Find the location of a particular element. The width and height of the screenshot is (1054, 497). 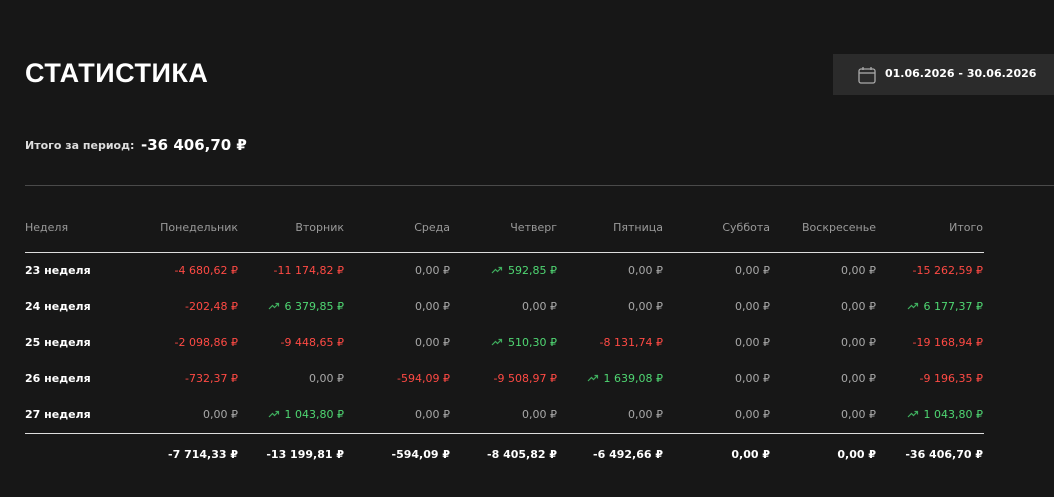

value-cell: -2 098,86 ₽ is located at coordinates (206, 342).